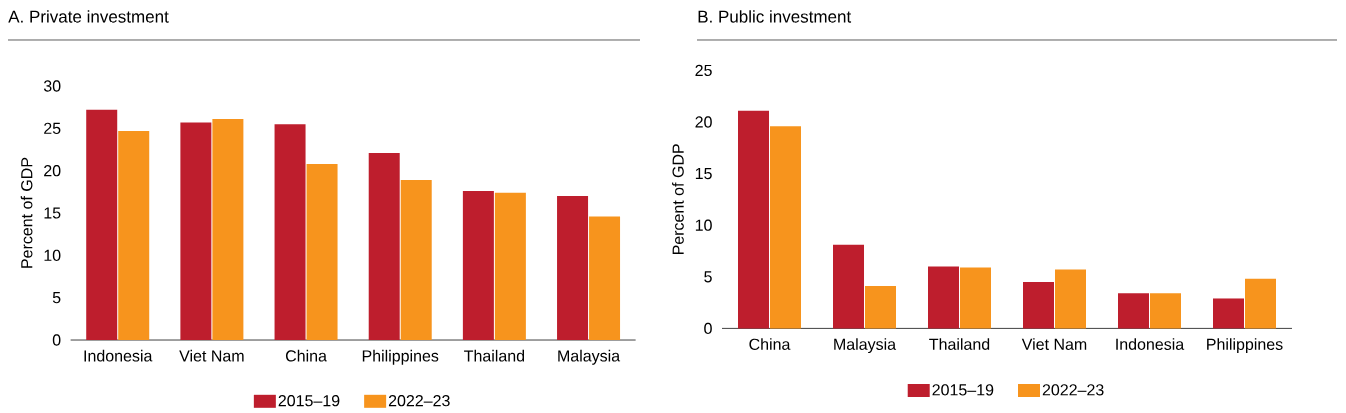  What do you see at coordinates (775, 16) in the screenshot?
I see `chart-title: B. Public investment` at bounding box center [775, 16].